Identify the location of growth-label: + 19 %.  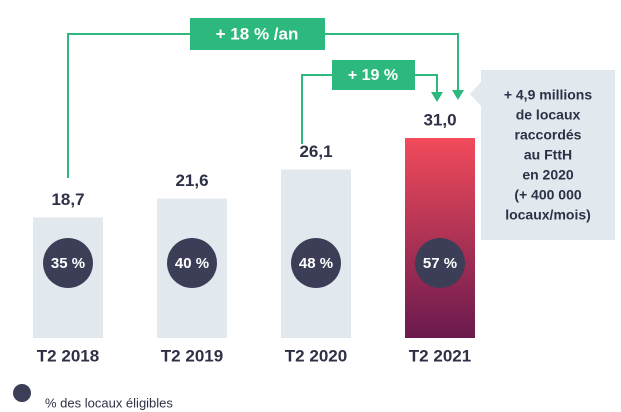
(373, 75).